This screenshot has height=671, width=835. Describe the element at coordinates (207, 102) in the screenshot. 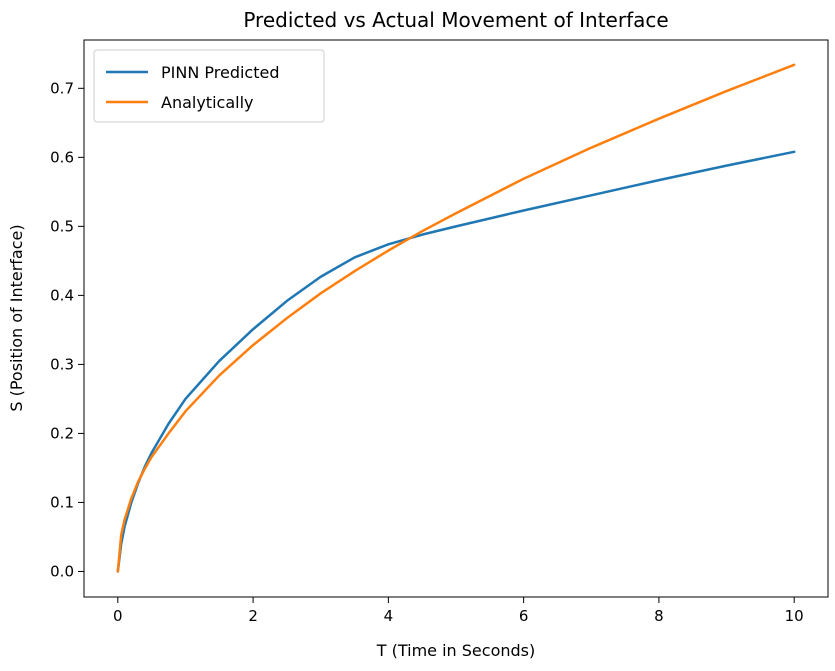

I see `legend-label-analytic: Analytically` at that location.